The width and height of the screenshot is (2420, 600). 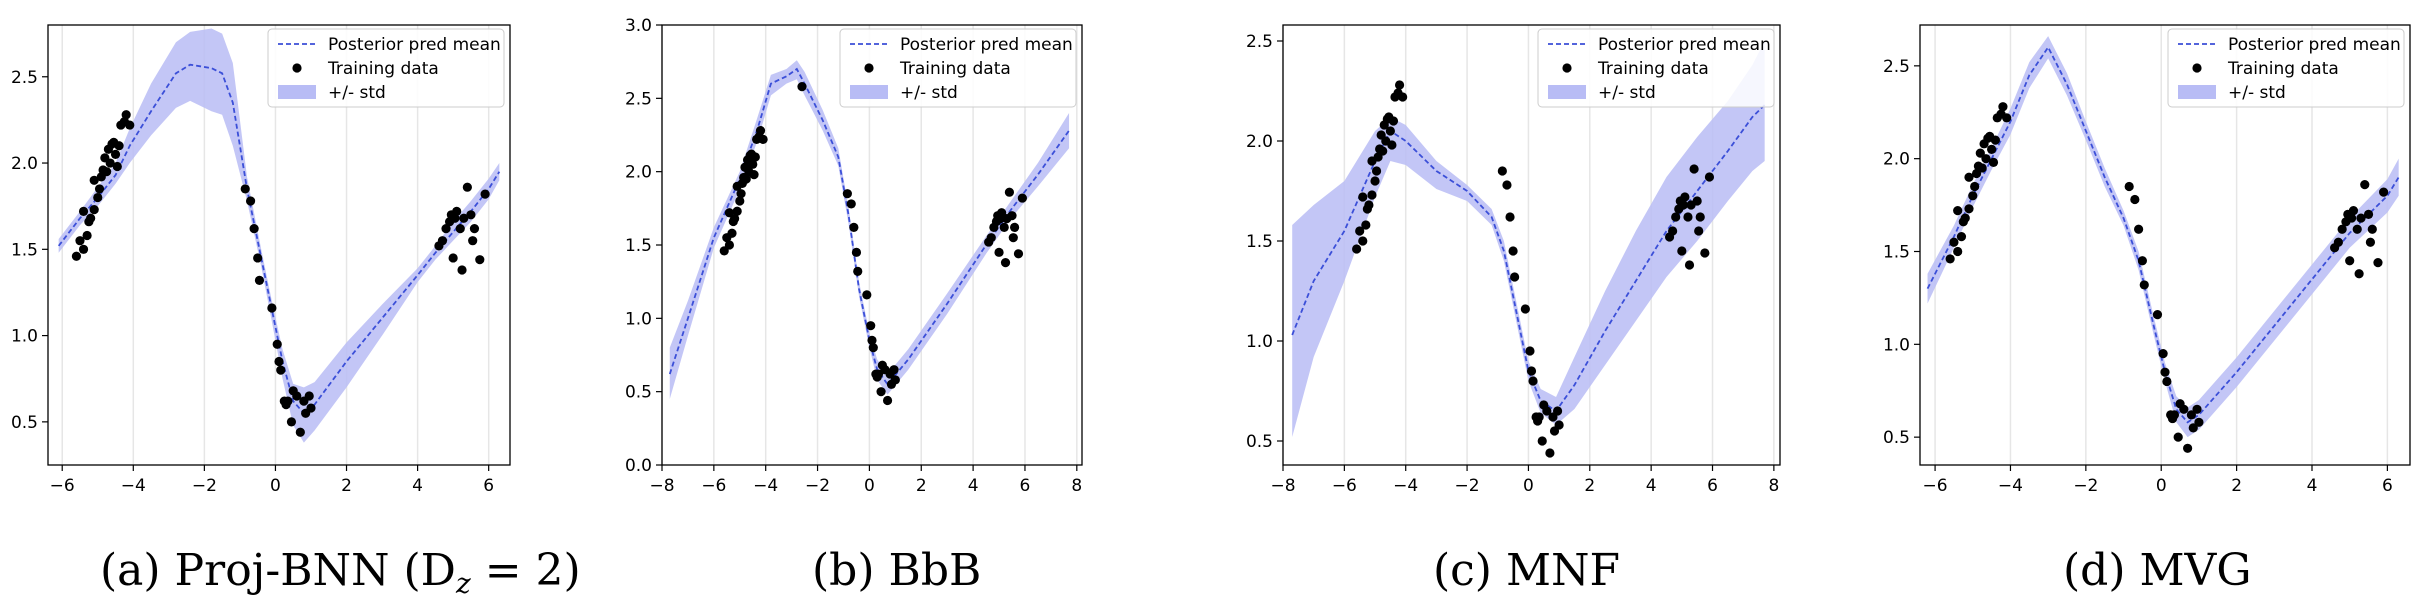 I want to click on panel-a-legend-mean-label: Posterior pred mean, so click(x=414, y=45).